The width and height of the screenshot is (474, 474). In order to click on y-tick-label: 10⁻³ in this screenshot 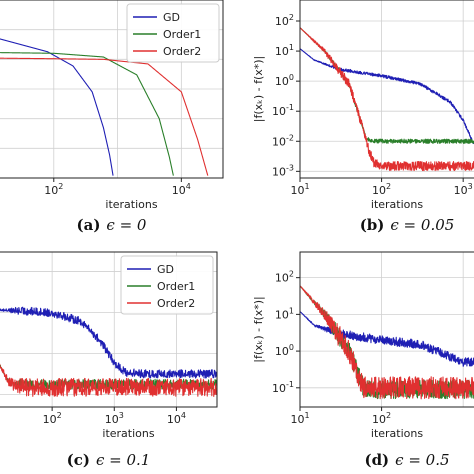, I will do `click(283, 170)`.